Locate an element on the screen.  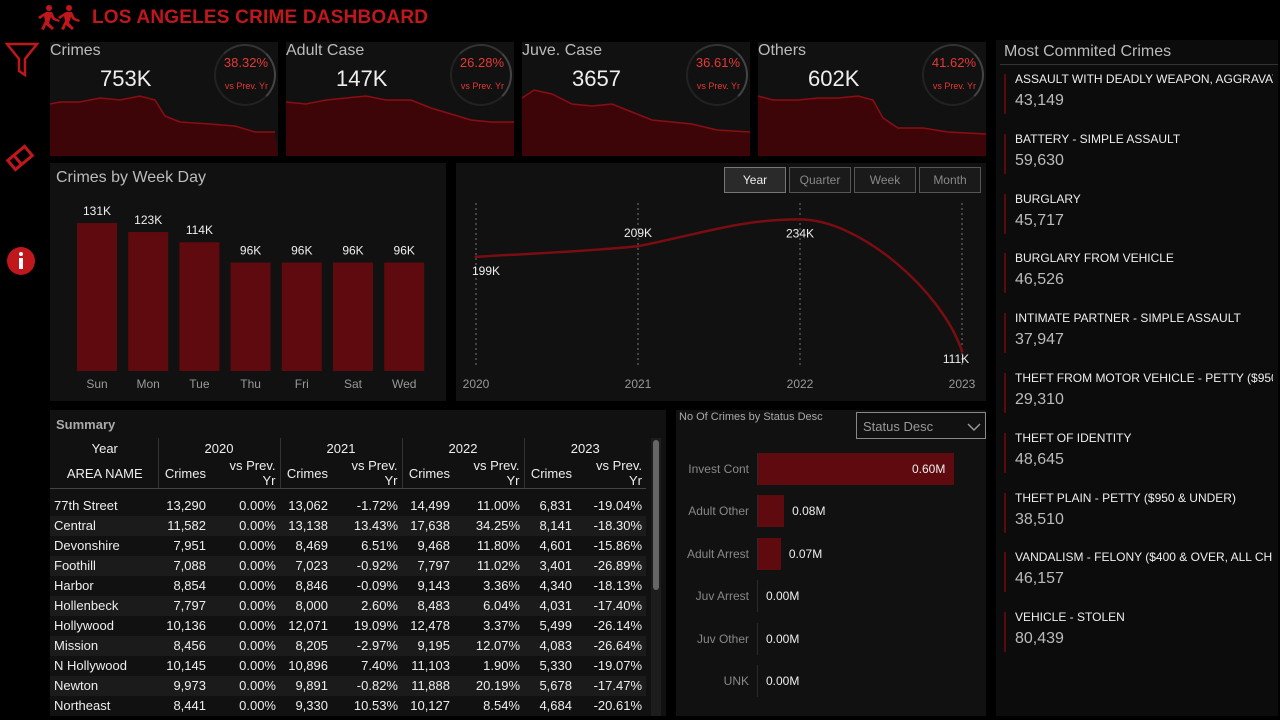
status-dropdown: Status Desc is located at coordinates (921, 425).